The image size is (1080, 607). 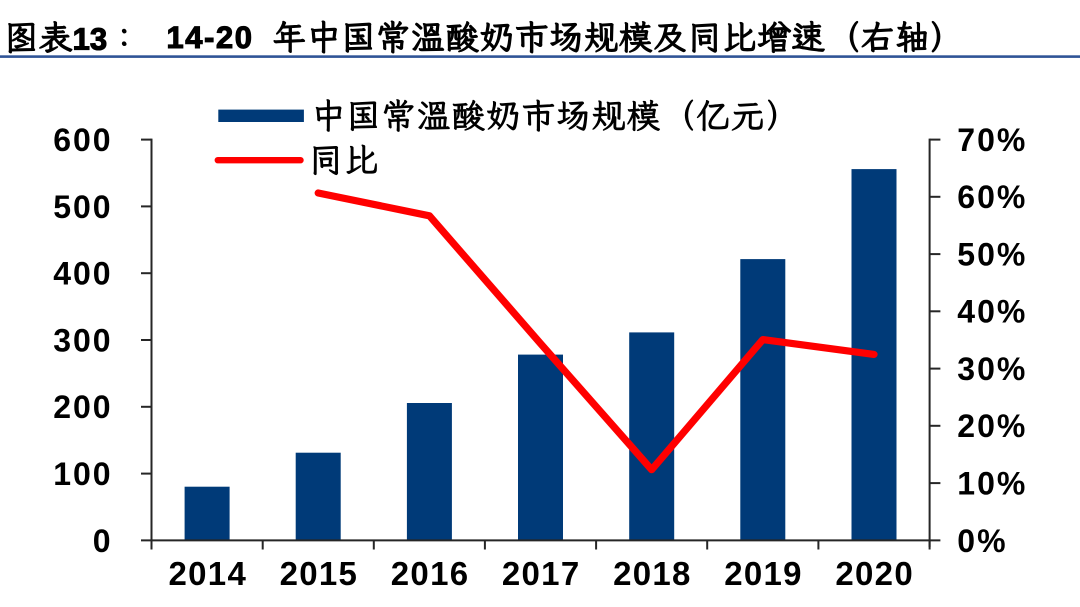 What do you see at coordinates (82, 407) in the screenshot?
I see `svg-text: 200` at bounding box center [82, 407].